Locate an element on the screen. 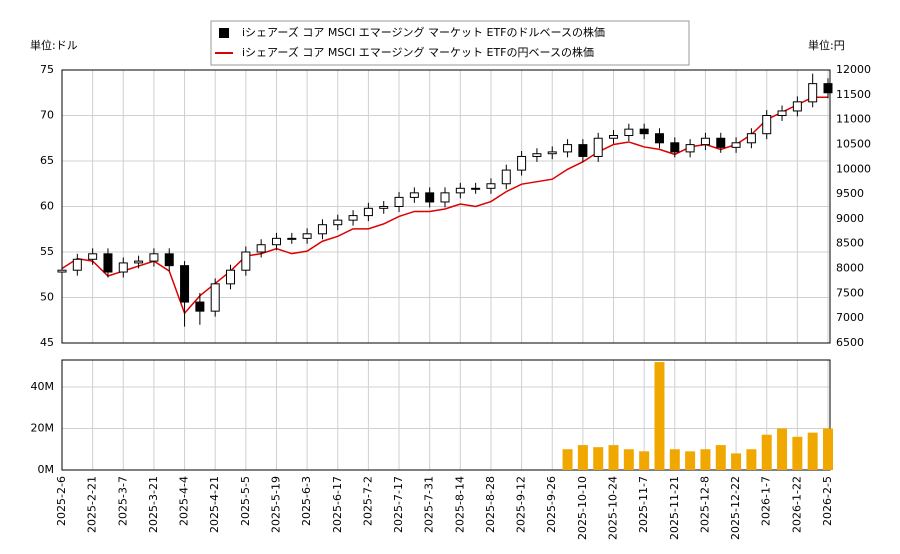 Image resolution: width=900 pixels, height=554 pixels. y2-tick-label: 10000 is located at coordinates (853, 168).